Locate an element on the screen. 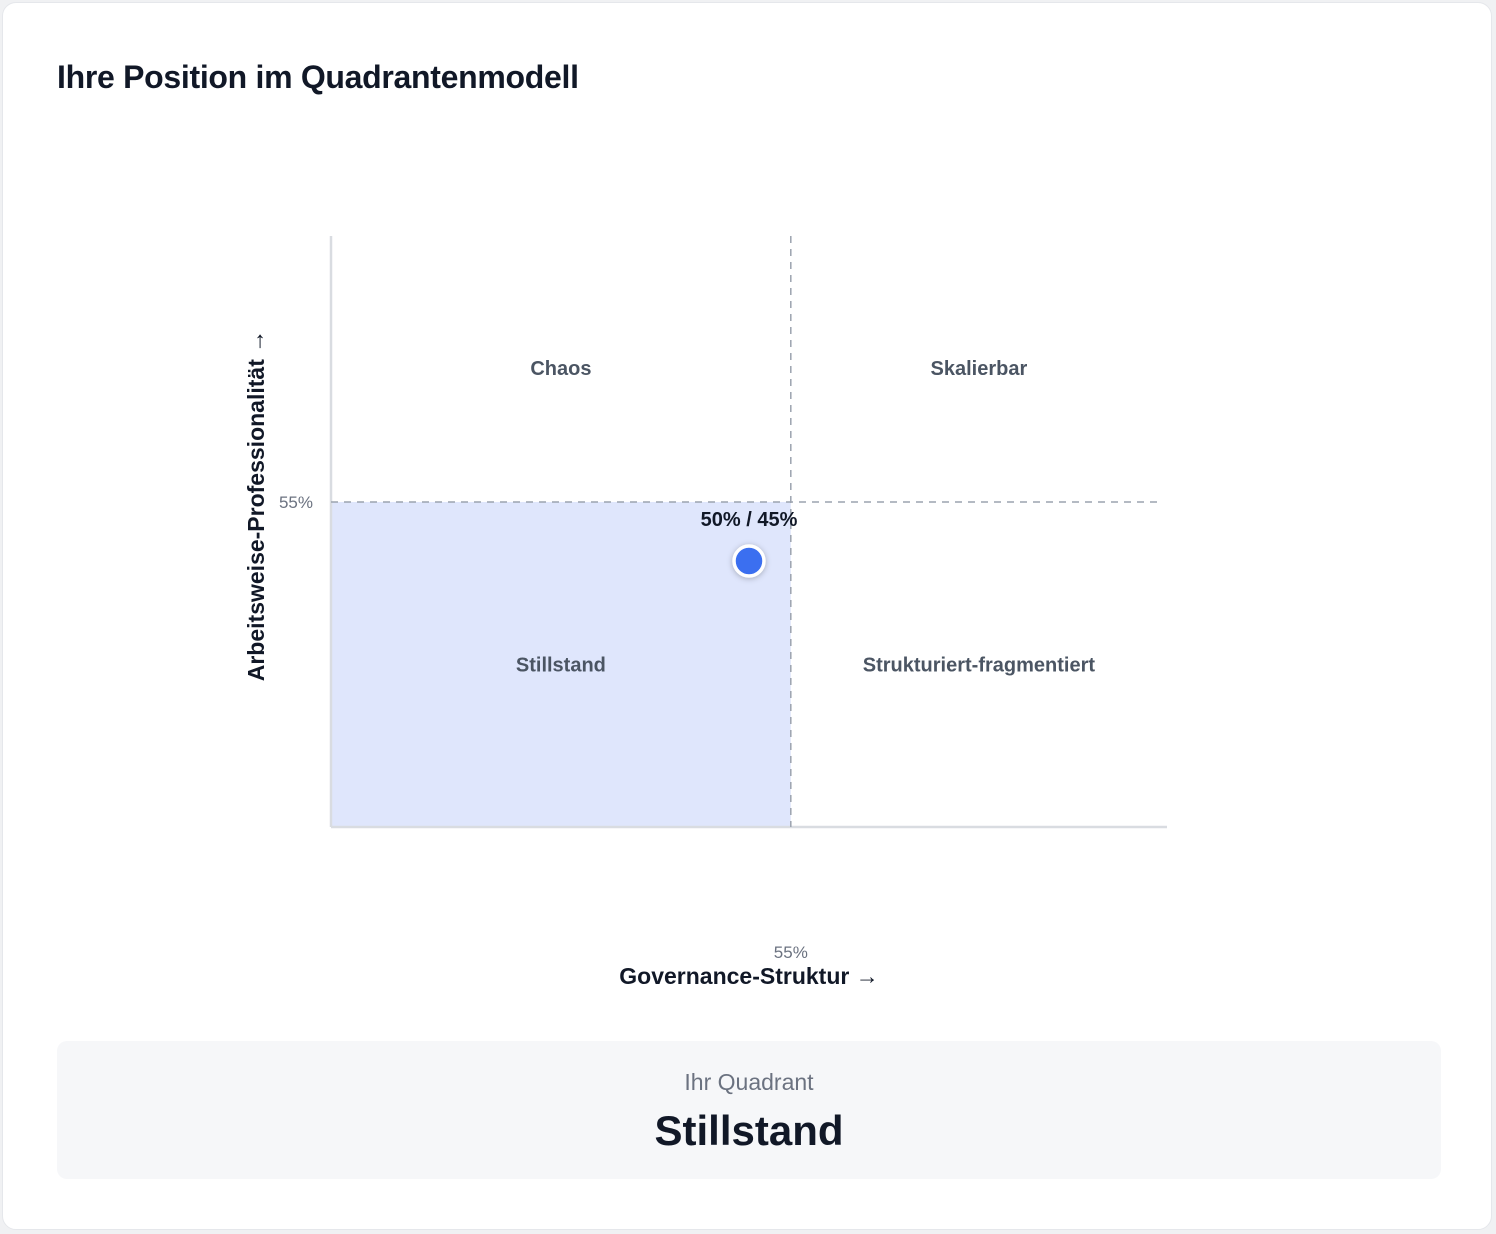 The image size is (1496, 1234). position-point-label: 50% / 45% is located at coordinates (749, 520).